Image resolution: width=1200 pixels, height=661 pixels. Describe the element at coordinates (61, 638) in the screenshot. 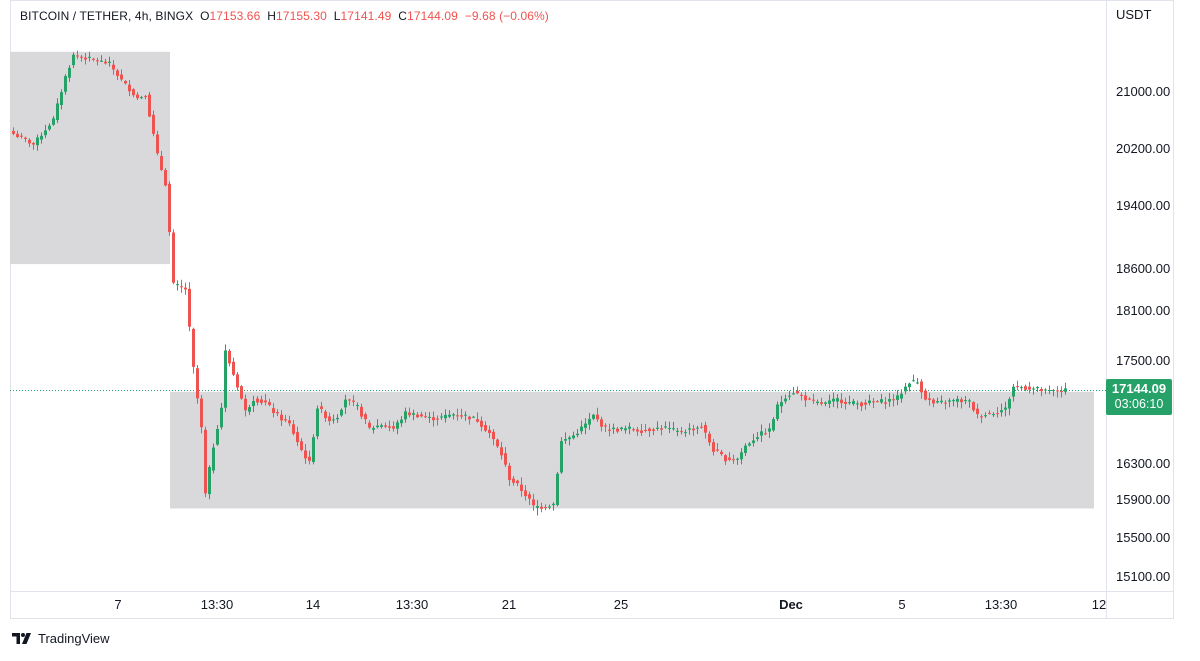

I see `brand: TradingView` at that location.